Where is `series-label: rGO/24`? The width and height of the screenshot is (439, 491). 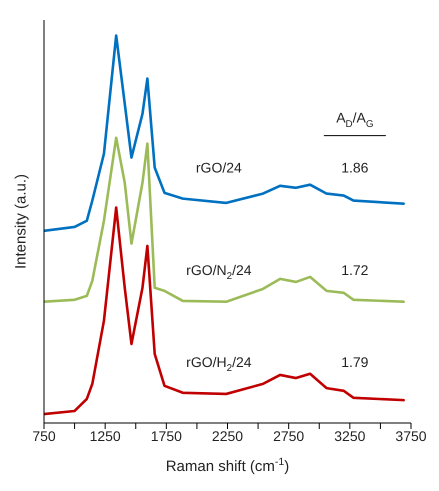 series-label: rGO/24 is located at coordinates (219, 168).